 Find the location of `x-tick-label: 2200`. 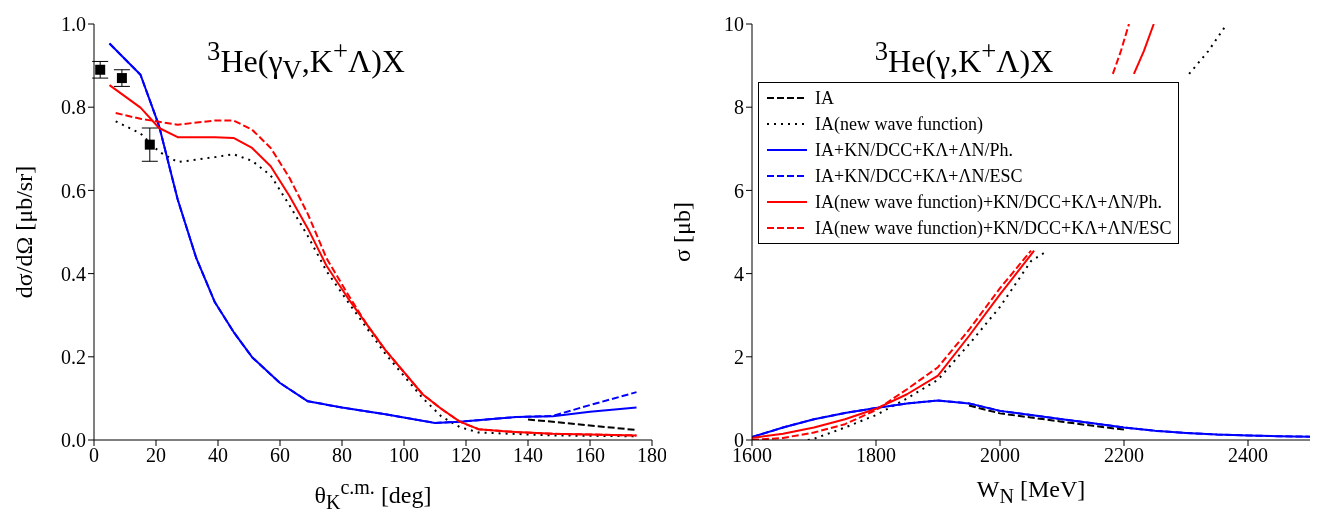

x-tick-label: 2200 is located at coordinates (1124, 455).